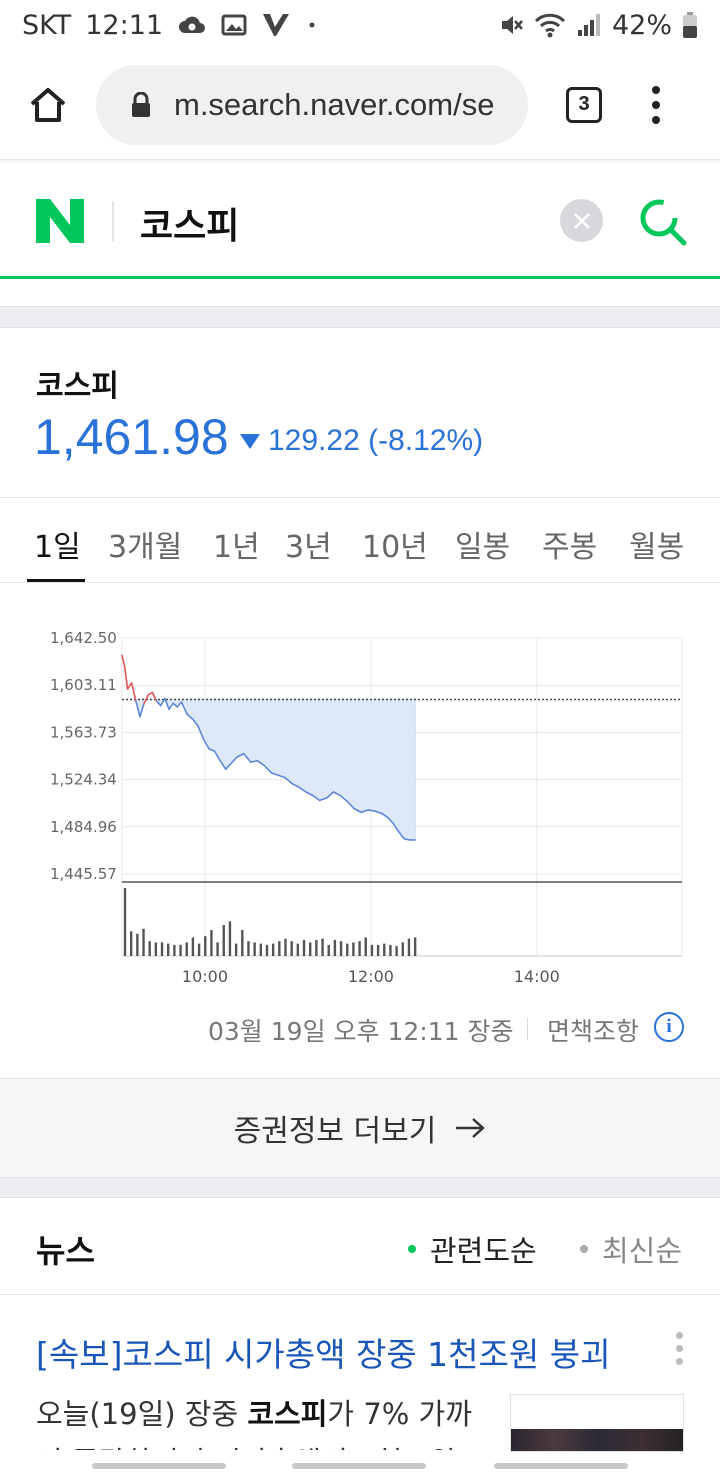 The height and width of the screenshot is (1480, 720). What do you see at coordinates (308, 547) in the screenshot?
I see `tab-3y: 3년` at bounding box center [308, 547].